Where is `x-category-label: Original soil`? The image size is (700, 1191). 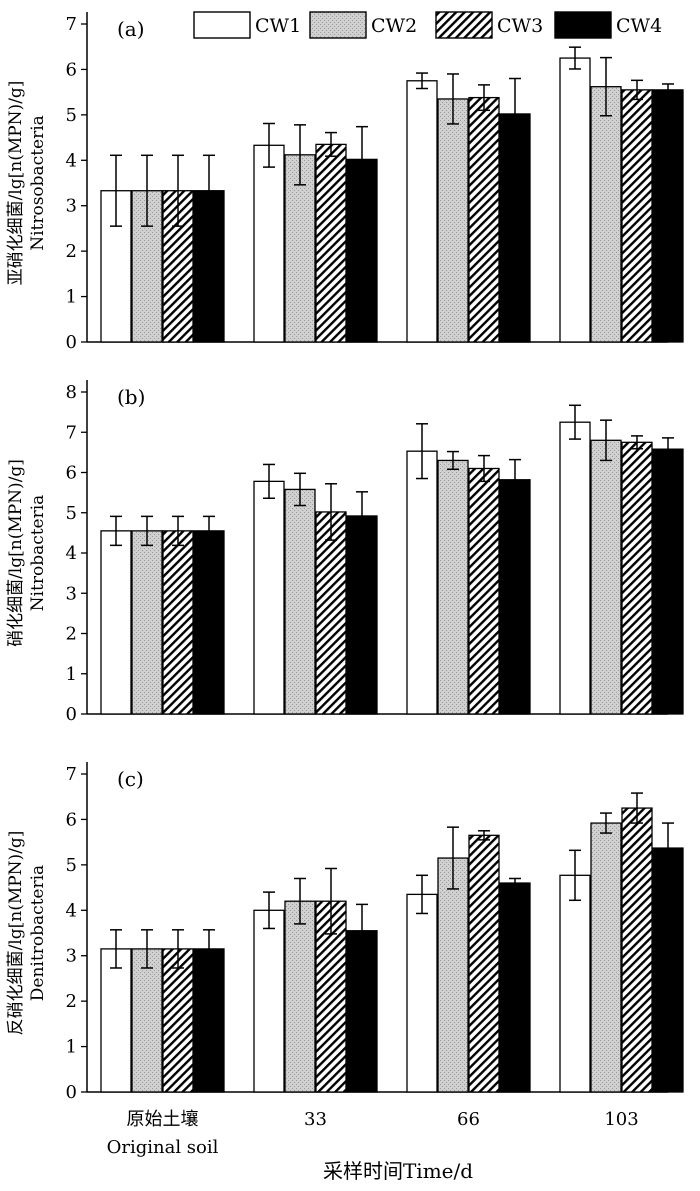 x-category-label: Original soil is located at coordinates (163, 1147).